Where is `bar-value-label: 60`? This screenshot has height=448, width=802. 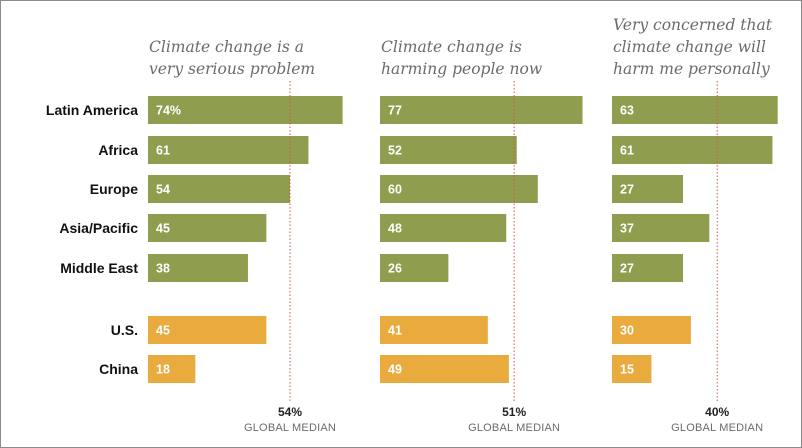
bar-value-label: 60 is located at coordinates (395, 190).